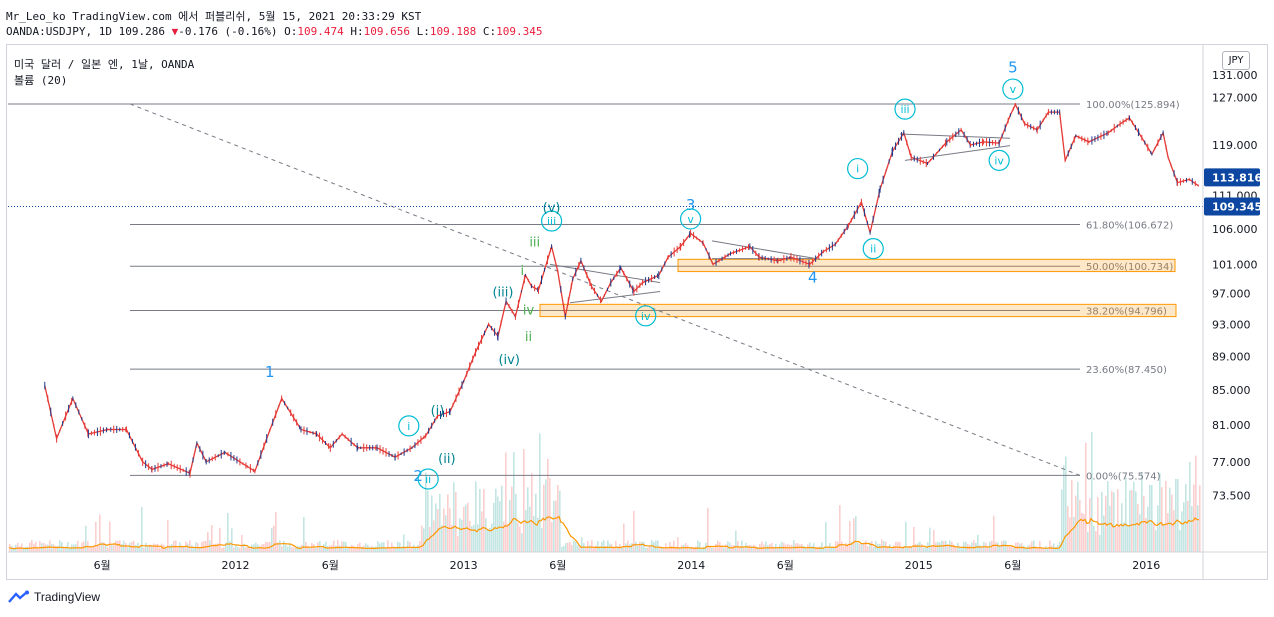  What do you see at coordinates (1126, 311) in the screenshot?
I see `fib-level-label: 38.20%(94.796)` at bounding box center [1126, 311].